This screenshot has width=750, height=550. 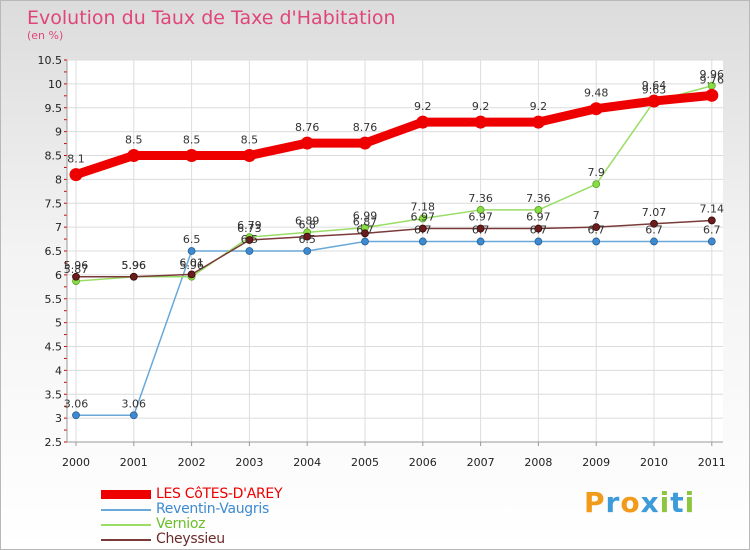 I want to click on data-label: 6.8, so click(x=307, y=225).